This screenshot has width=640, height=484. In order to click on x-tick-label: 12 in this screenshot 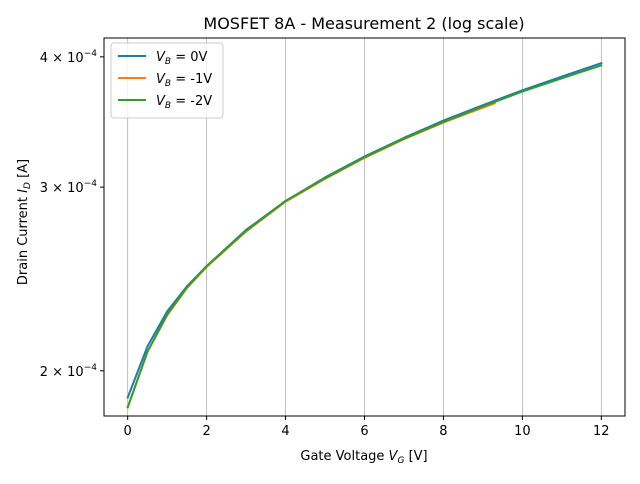, I will do `click(601, 431)`.